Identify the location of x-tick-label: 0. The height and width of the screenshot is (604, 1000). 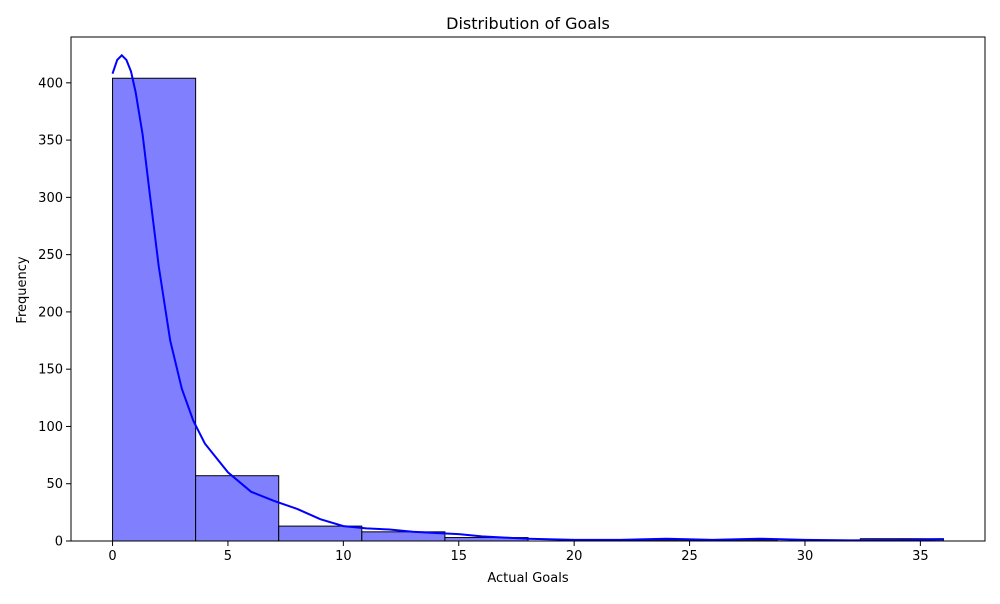
(112, 556).